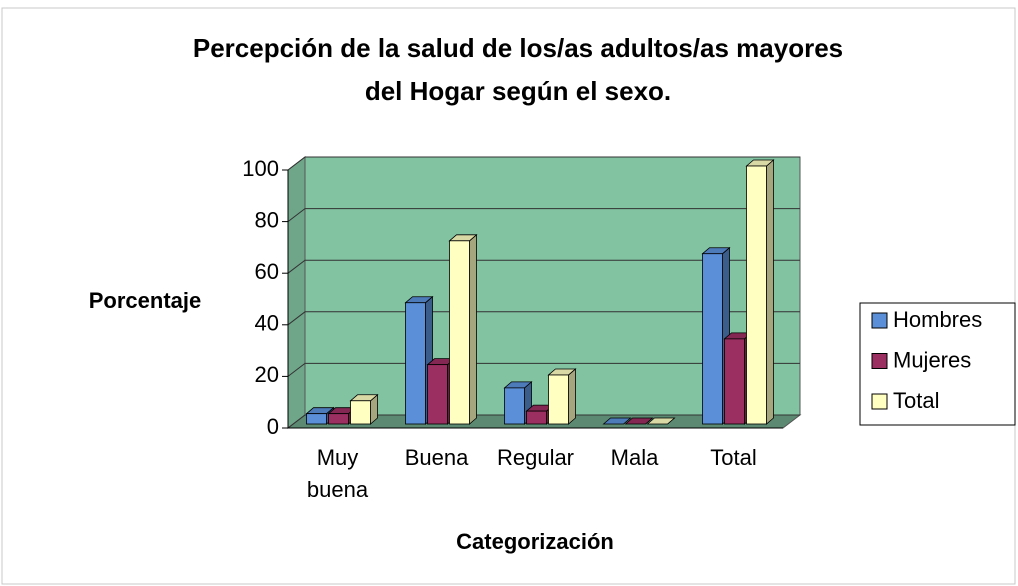 Image resolution: width=1018 pixels, height=586 pixels. What do you see at coordinates (337, 473) in the screenshot?
I see `x-tick-label: Muy buena` at bounding box center [337, 473].